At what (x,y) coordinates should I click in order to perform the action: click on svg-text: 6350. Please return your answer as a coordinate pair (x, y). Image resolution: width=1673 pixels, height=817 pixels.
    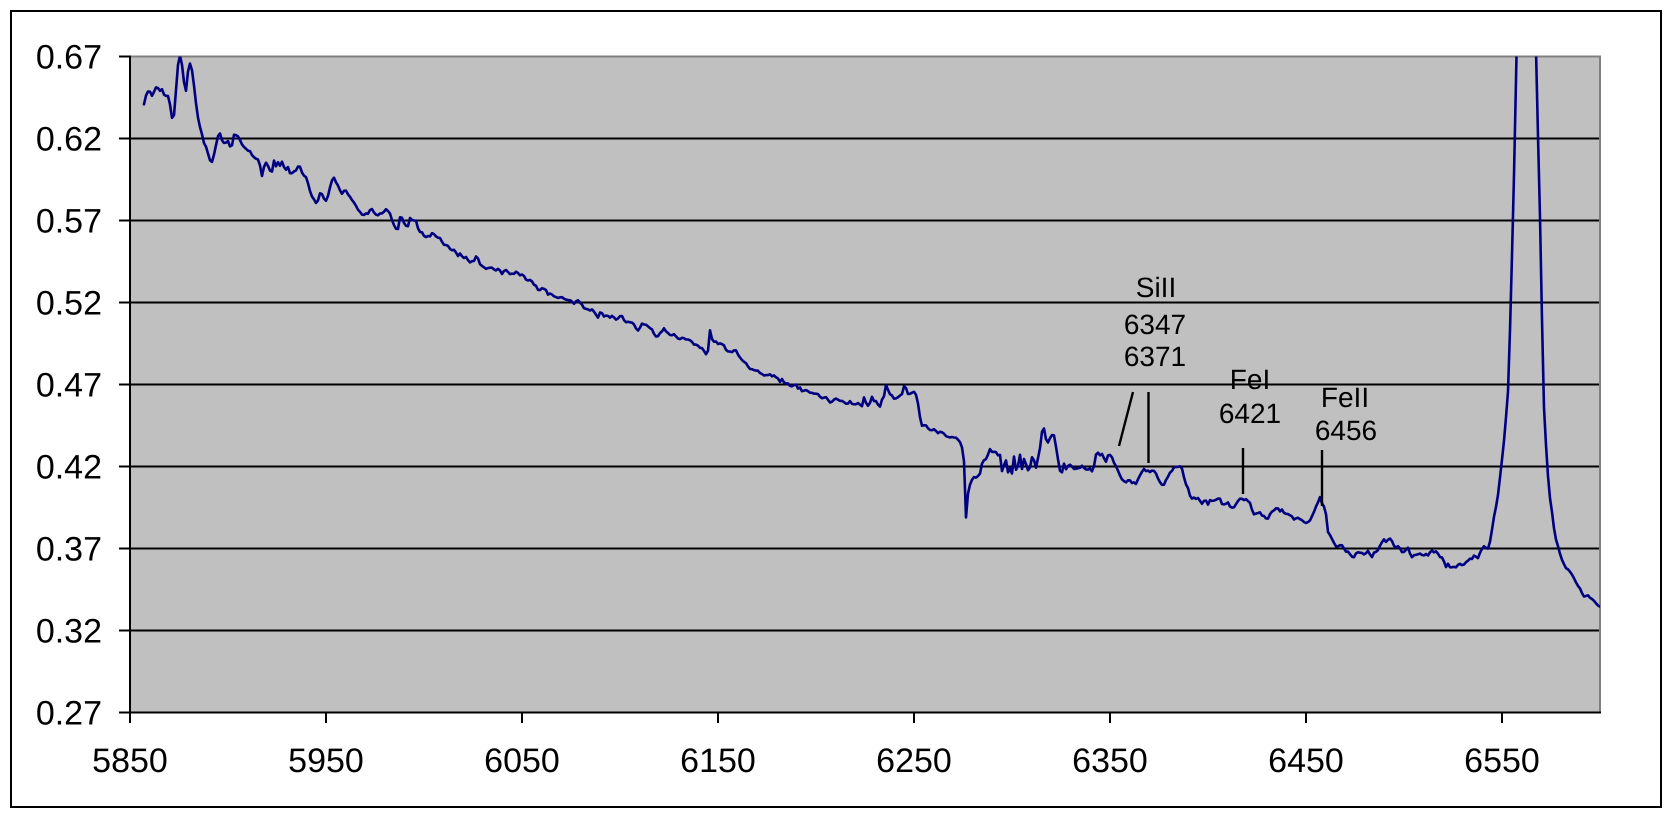
    Looking at the image, I should click on (1110, 761).